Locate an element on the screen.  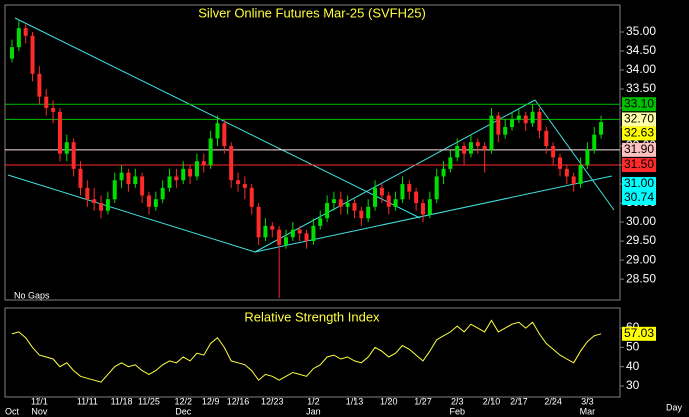
y-tick-label: 34.50 is located at coordinates (641, 50).